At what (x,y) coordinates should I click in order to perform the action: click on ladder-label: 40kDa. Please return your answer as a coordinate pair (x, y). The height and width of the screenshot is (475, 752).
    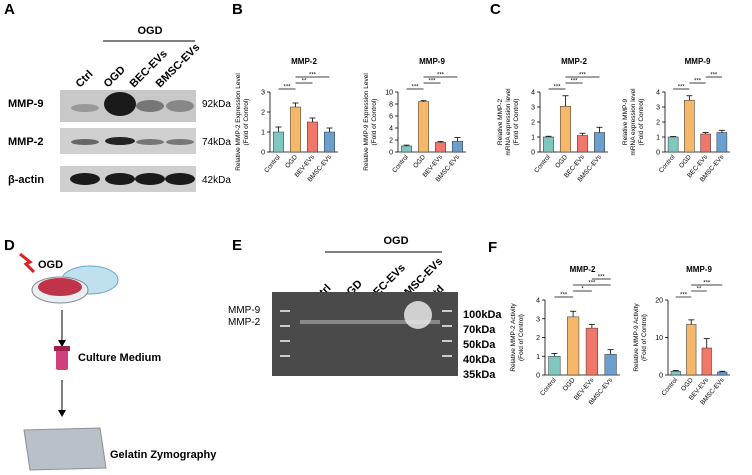
    Looking at the image, I should click on (479, 360).